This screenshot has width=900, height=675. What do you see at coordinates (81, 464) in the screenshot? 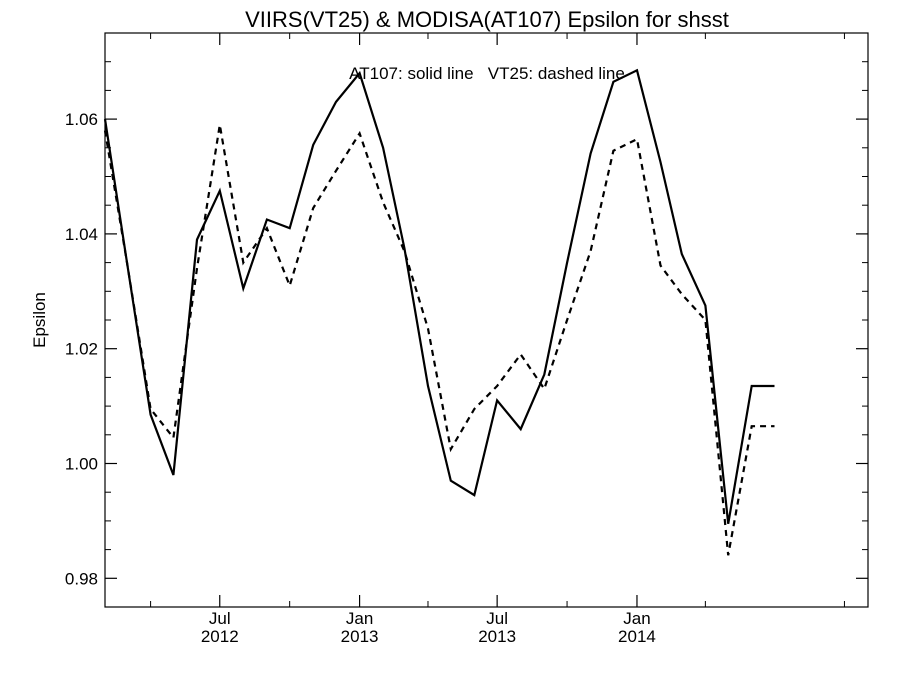
I see `y-tick-label: 1.00` at bounding box center [81, 464].